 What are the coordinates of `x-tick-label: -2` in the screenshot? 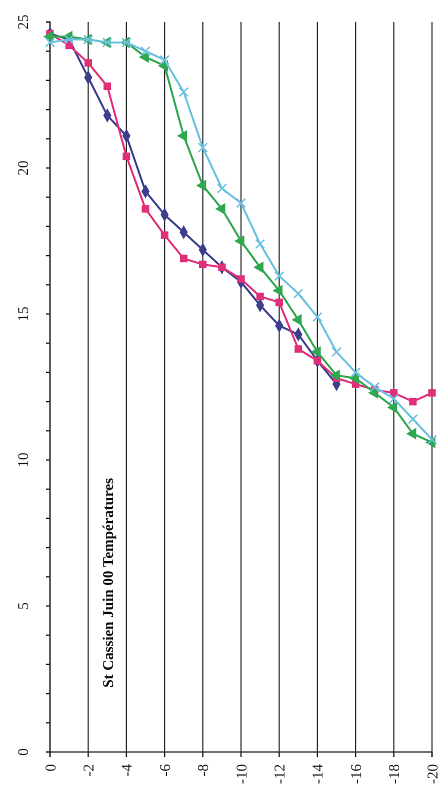 It's located at (89, 770).